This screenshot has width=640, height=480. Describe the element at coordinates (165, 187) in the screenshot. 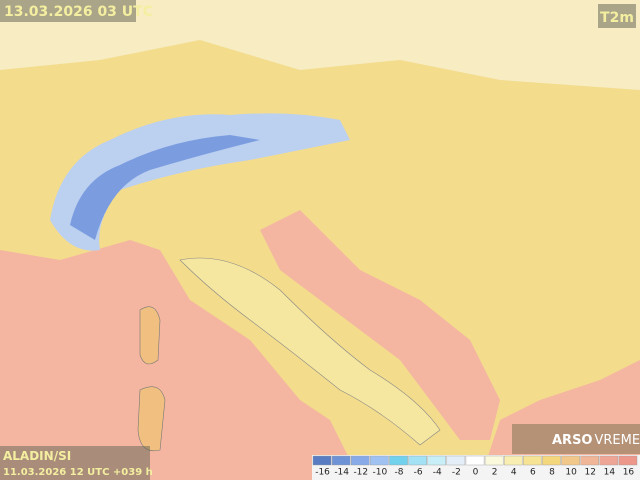

I see `alps-colder` at that location.